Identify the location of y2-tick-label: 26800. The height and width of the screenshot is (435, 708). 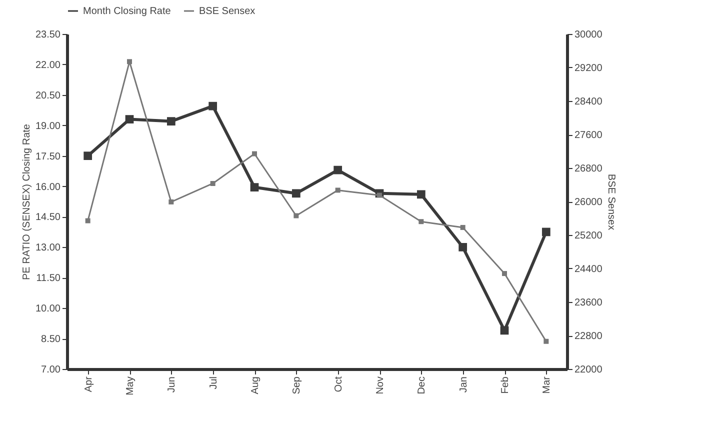
(588, 169).